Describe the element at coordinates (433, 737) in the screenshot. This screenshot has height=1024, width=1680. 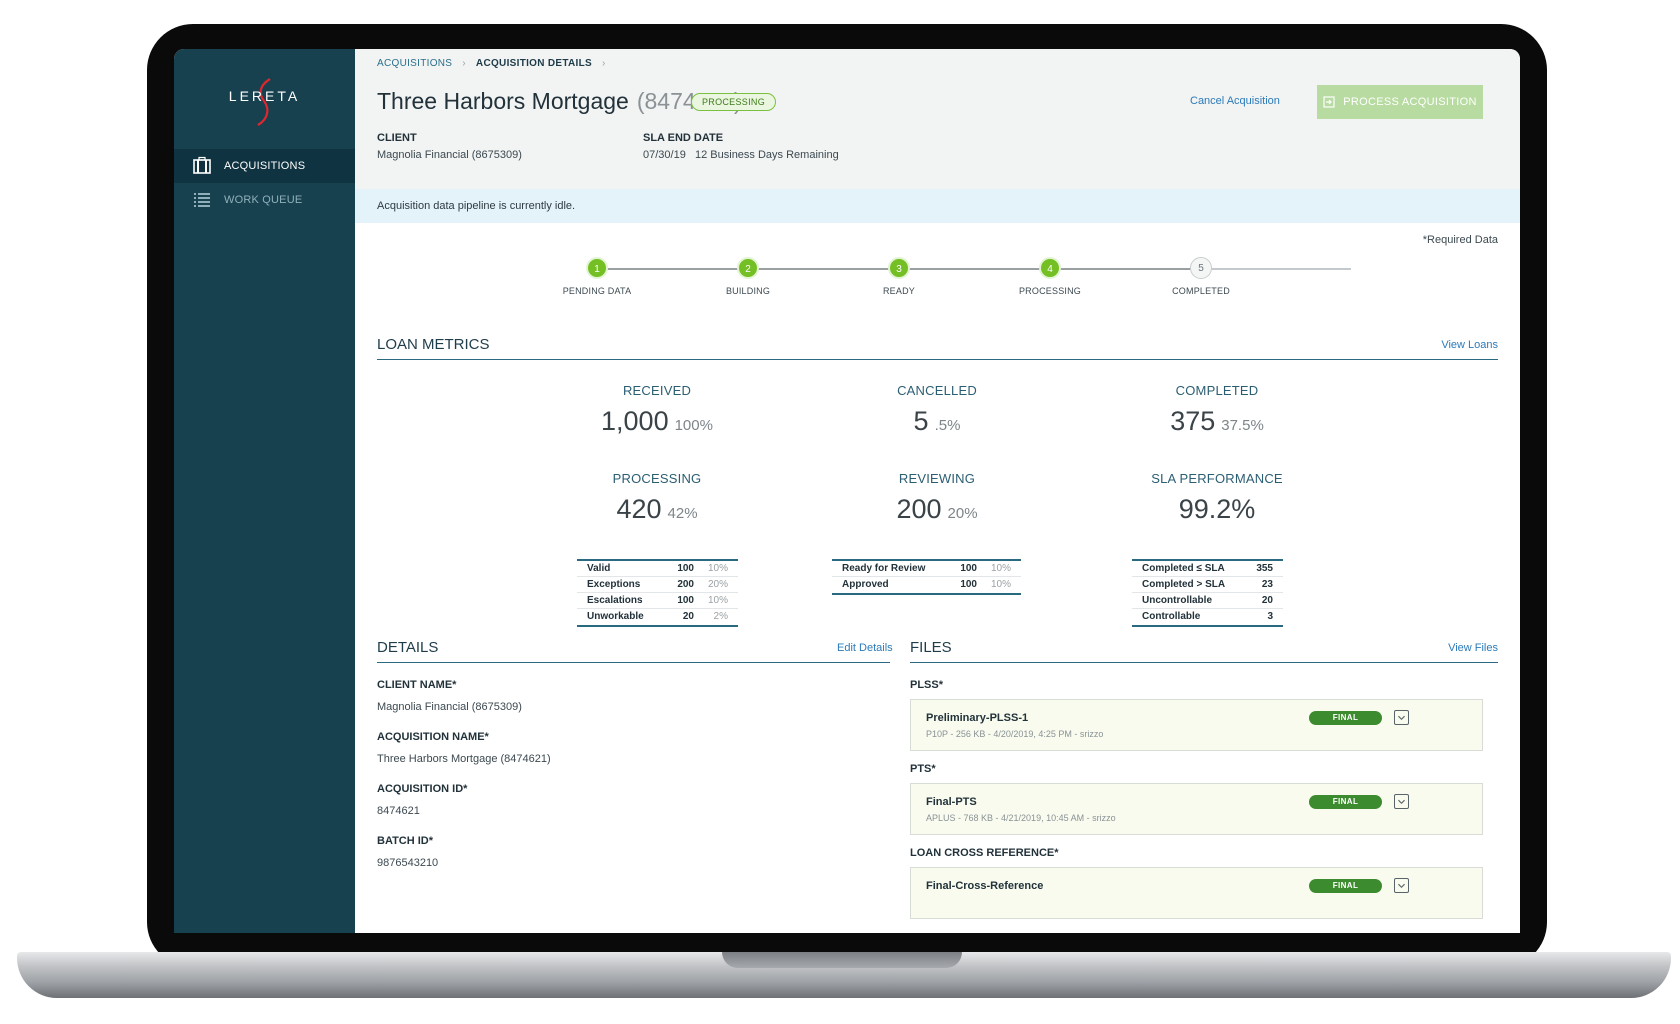
I see `acquisition-name-label: ACQUISITION NAME*` at that location.